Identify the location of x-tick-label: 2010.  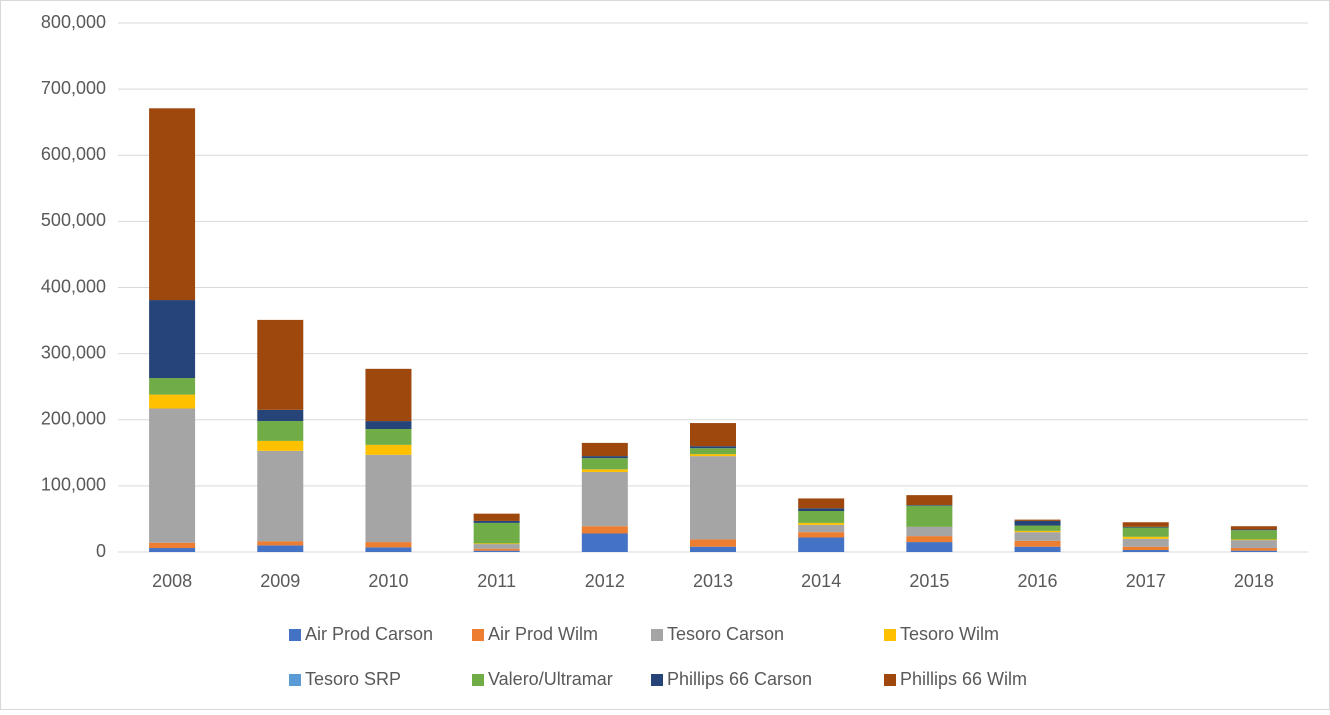
(388, 581).